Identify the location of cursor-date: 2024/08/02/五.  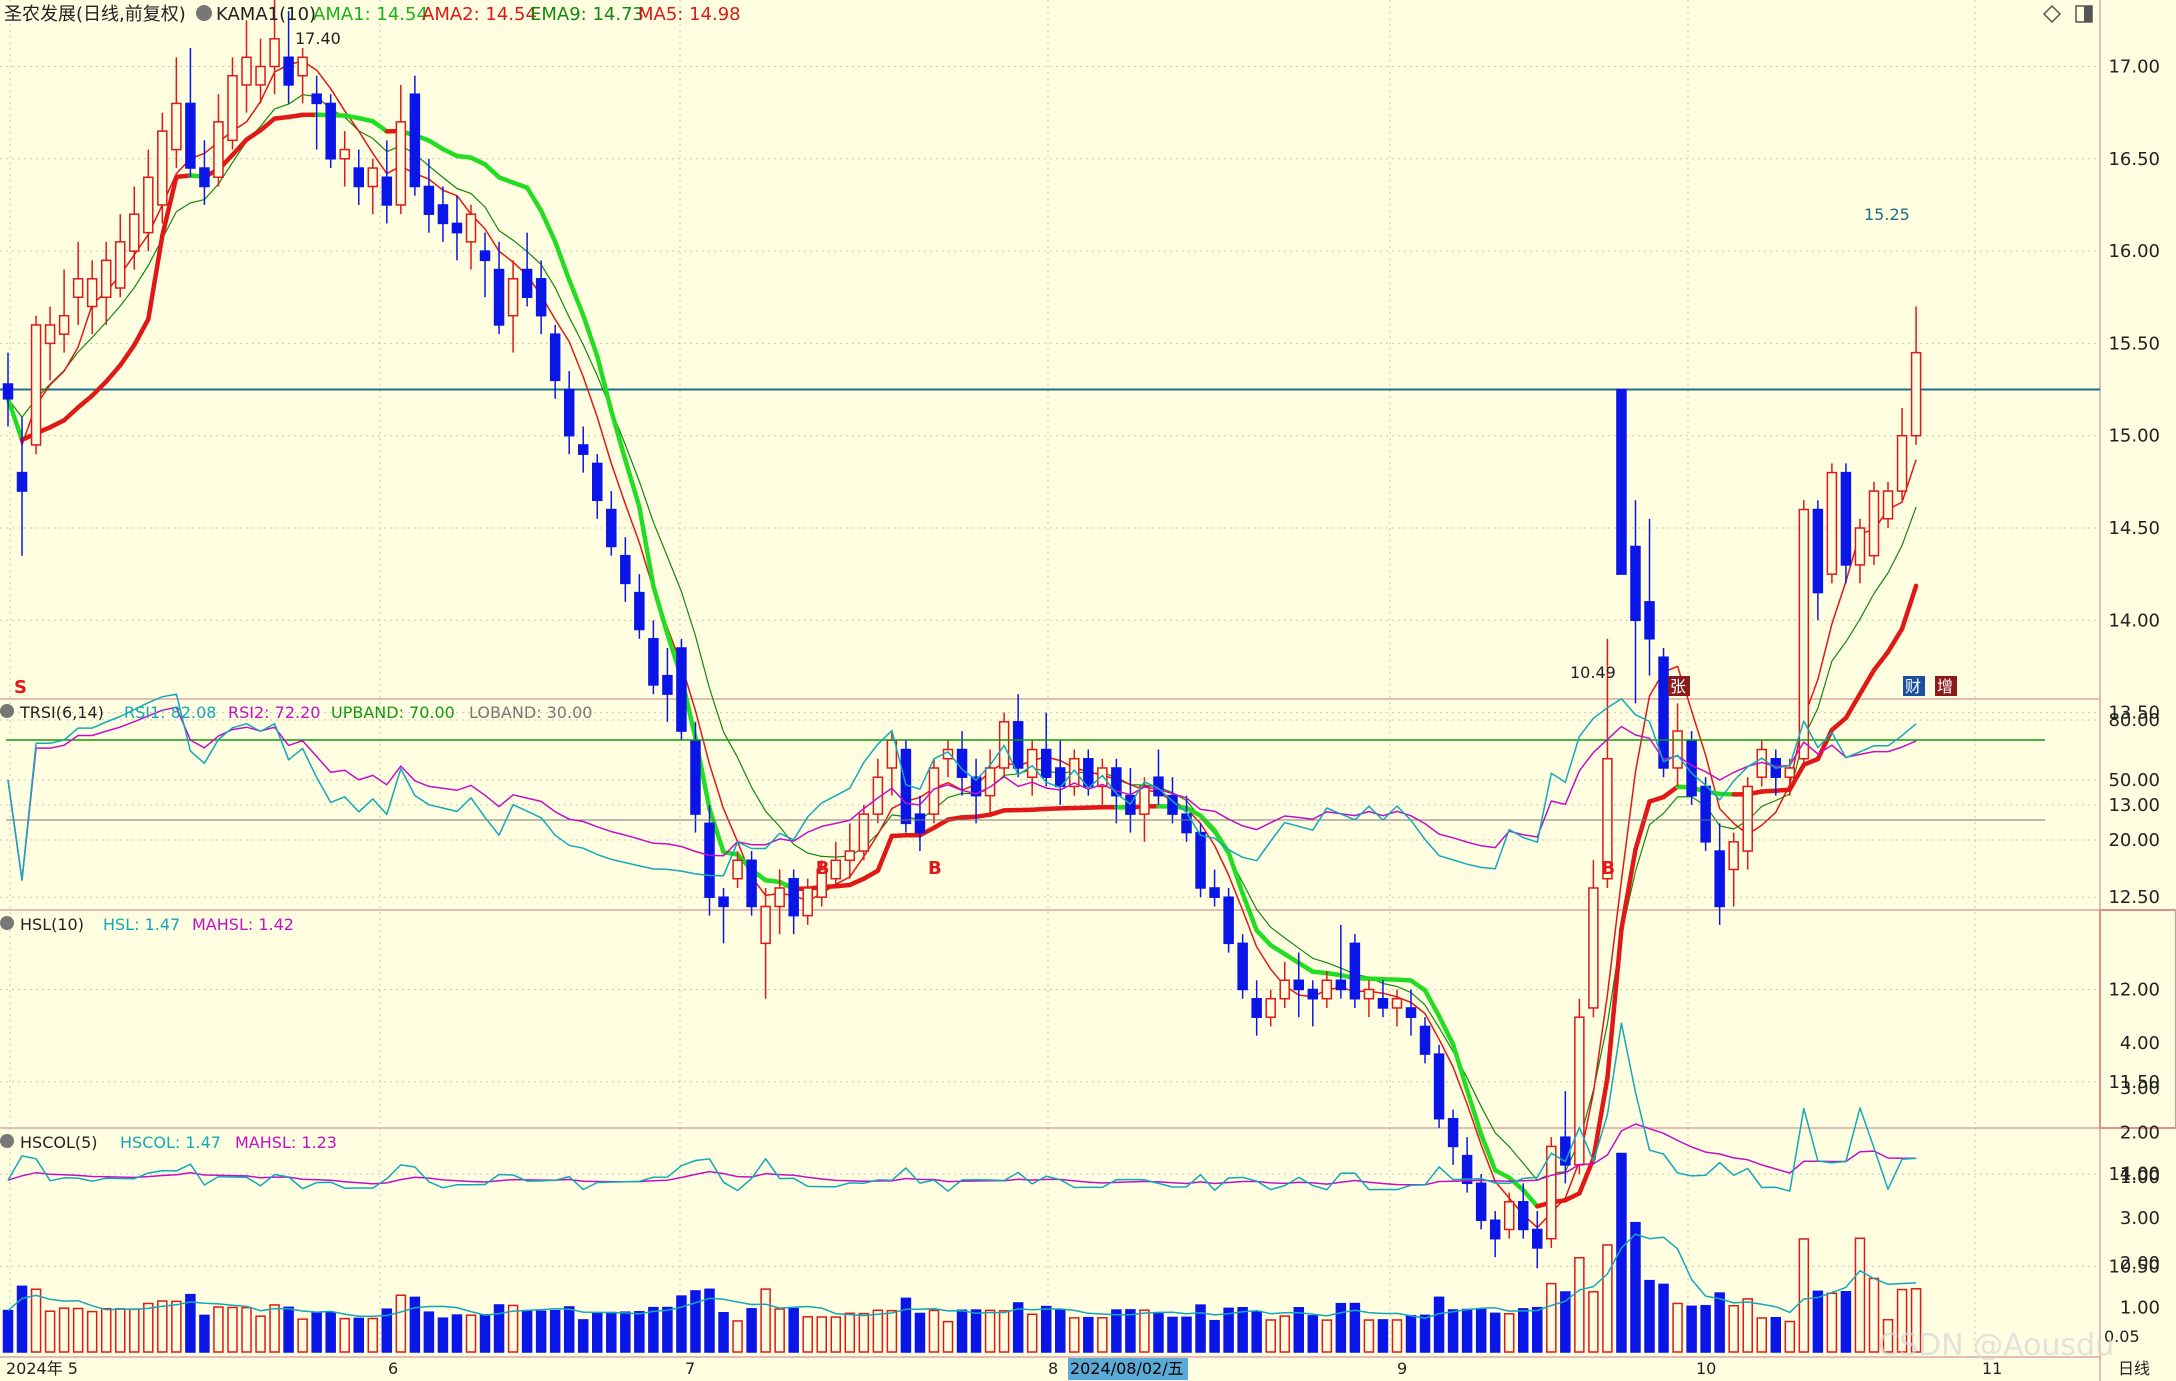
(1127, 1368).